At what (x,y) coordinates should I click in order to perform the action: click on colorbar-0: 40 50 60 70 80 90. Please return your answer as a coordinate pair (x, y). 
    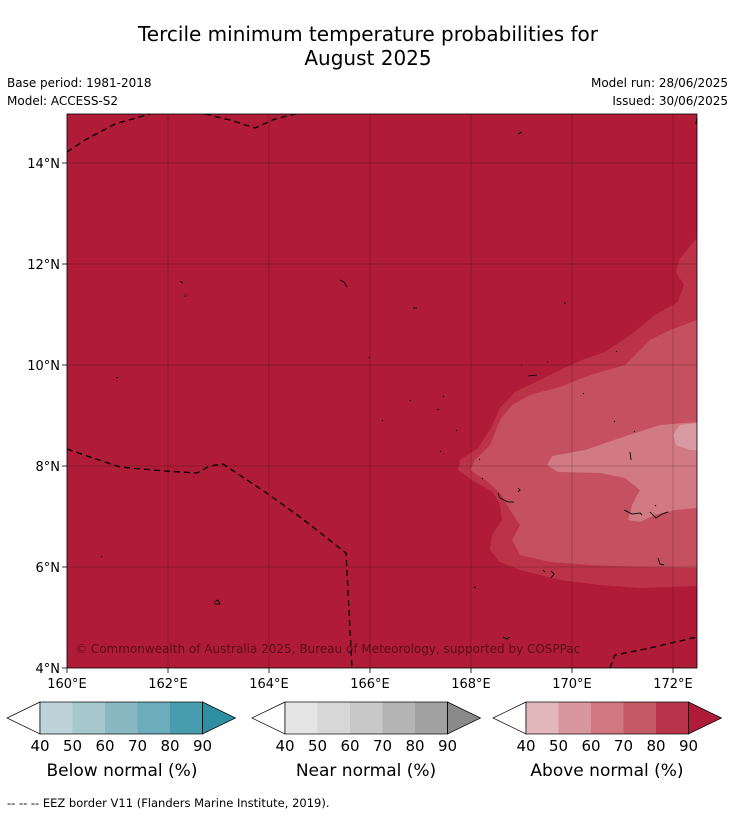
    Looking at the image, I should click on (121, 728).